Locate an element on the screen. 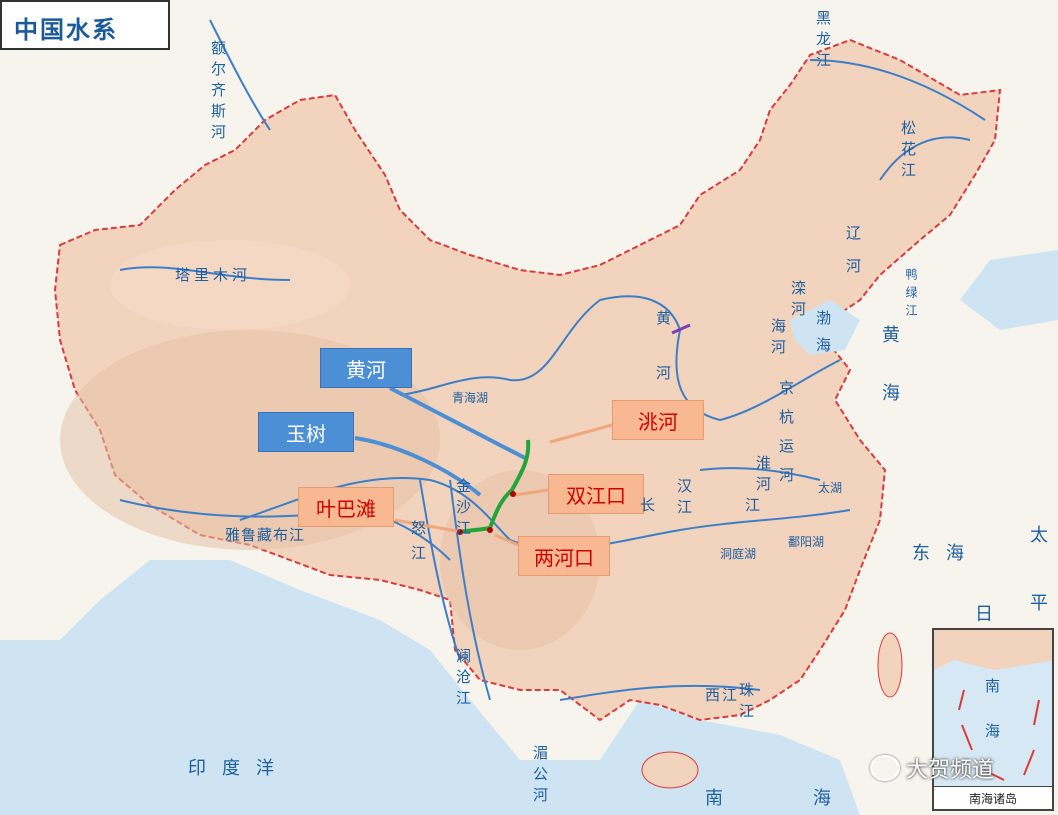  label-changjiang: 长江 is located at coordinates (745, 505).